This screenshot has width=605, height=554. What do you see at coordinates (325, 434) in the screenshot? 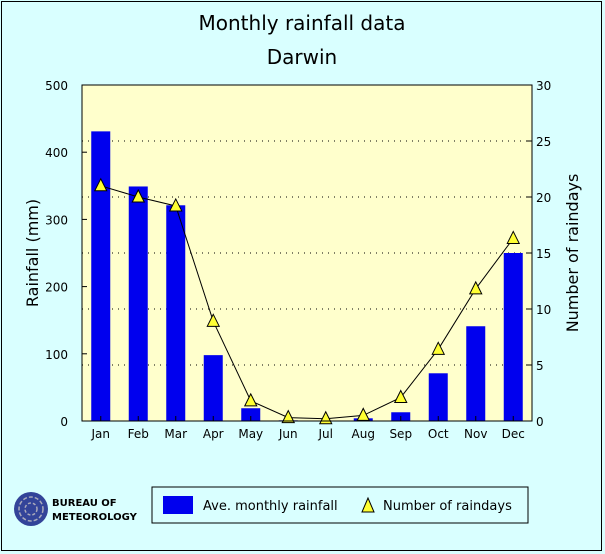
I see `x-tick-label: Jul` at bounding box center [325, 434].